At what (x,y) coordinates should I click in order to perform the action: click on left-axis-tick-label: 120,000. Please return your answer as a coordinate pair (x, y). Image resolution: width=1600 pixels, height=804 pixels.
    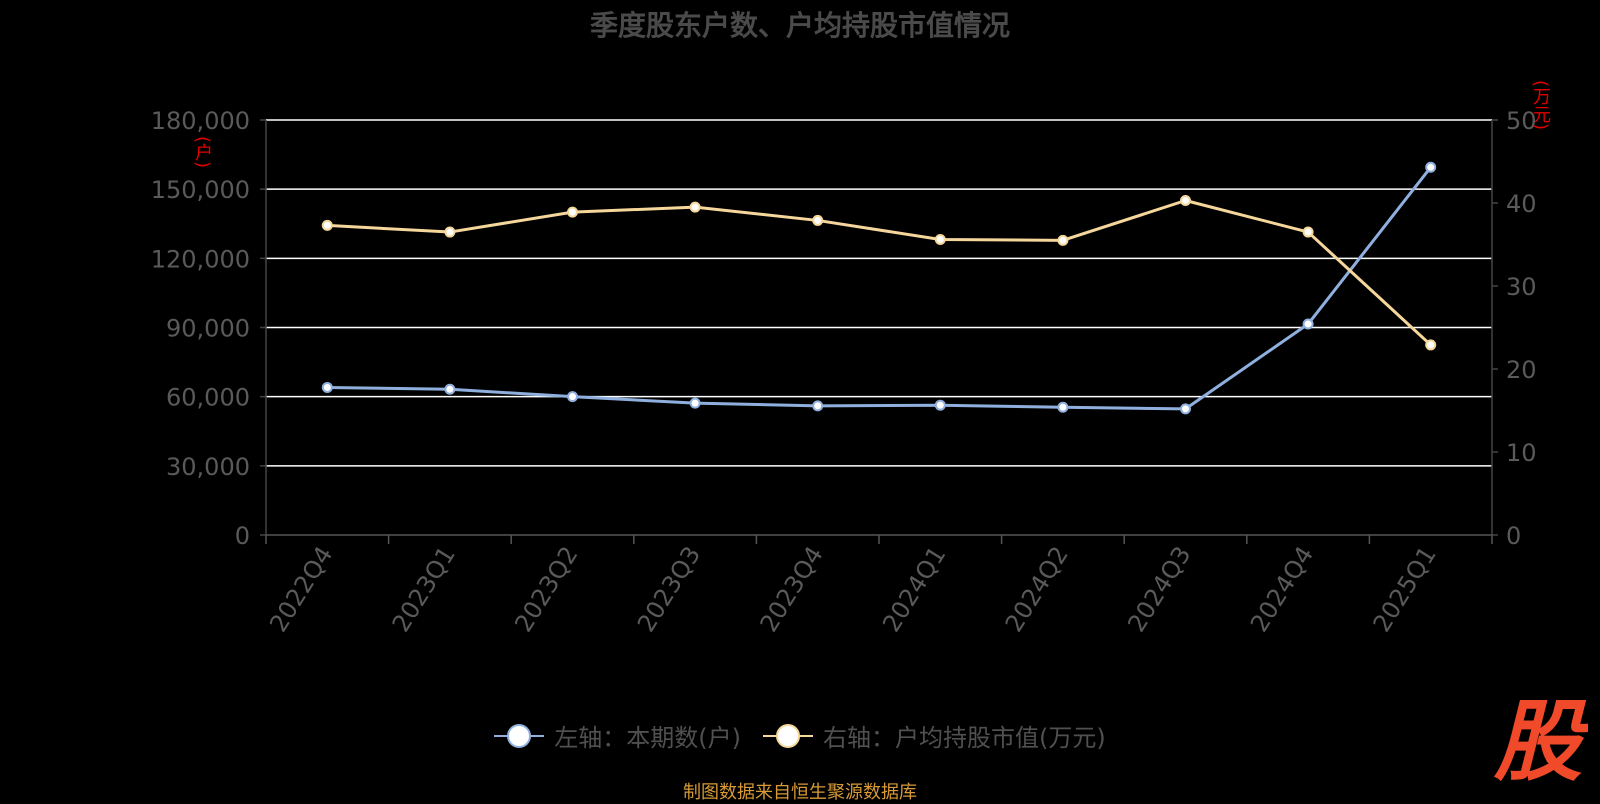
    Looking at the image, I should click on (200, 259).